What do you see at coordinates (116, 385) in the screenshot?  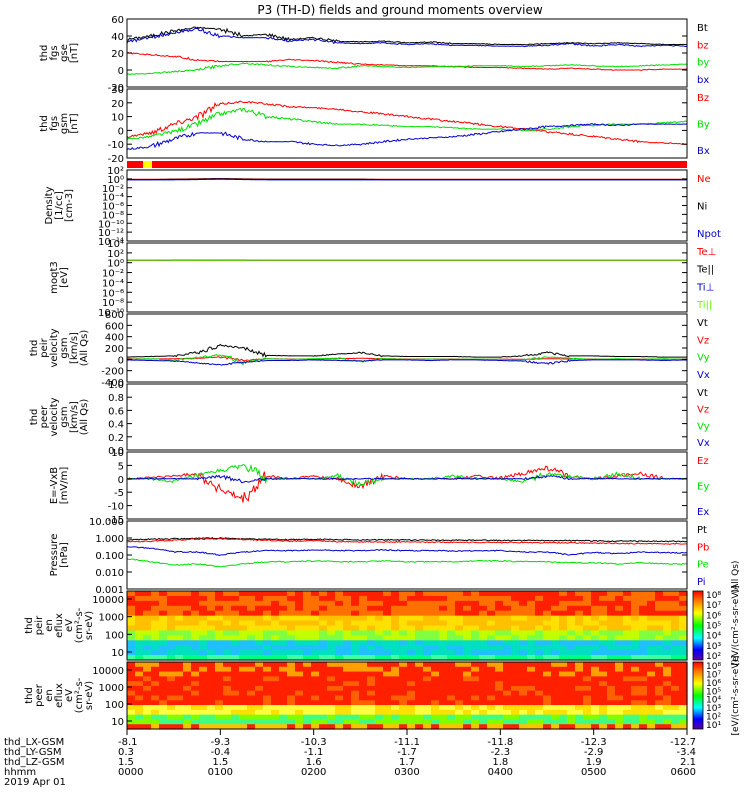 I see `y-tick-label: 1.0` at bounding box center [116, 385].